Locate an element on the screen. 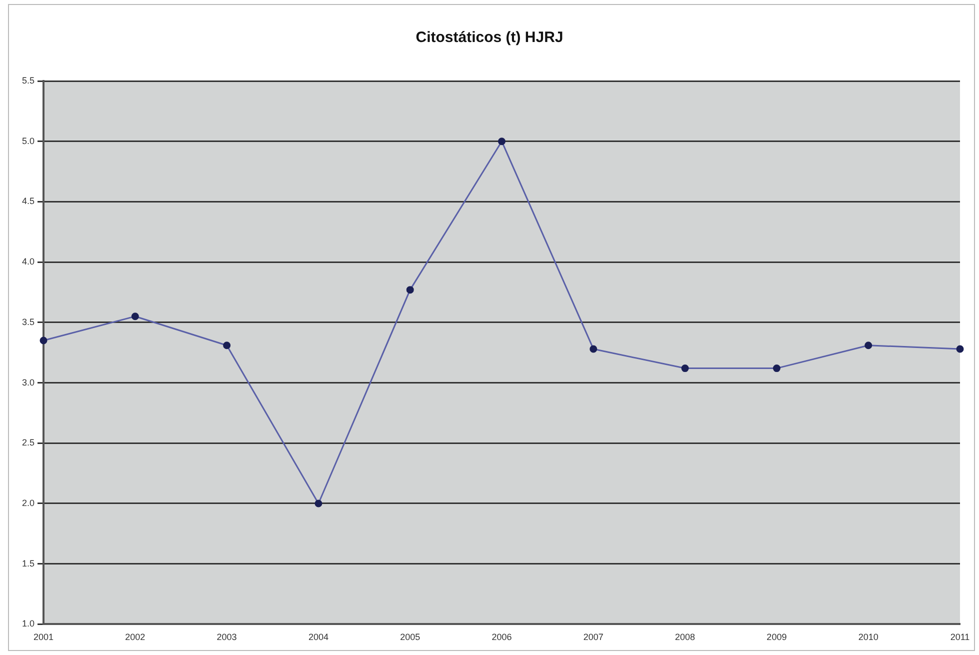 Image resolution: width=979 pixels, height=655 pixels. x-tick-label: 2004 is located at coordinates (318, 637).